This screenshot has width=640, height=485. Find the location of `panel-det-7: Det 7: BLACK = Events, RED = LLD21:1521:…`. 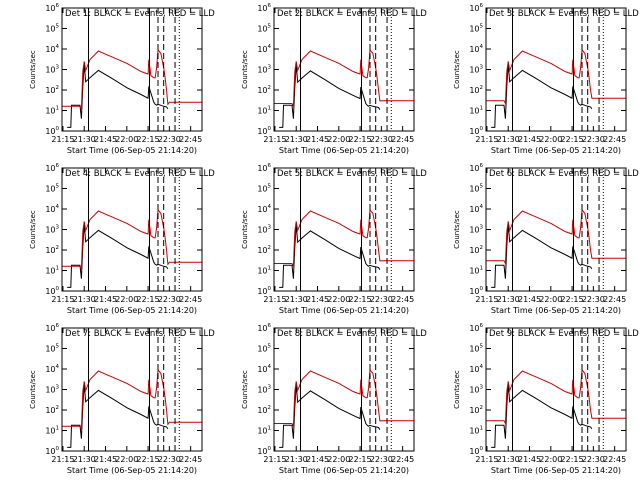

panel-det-7: Det 7: BLACK = Events, RED = LLD21:1521:… is located at coordinates (122, 399).